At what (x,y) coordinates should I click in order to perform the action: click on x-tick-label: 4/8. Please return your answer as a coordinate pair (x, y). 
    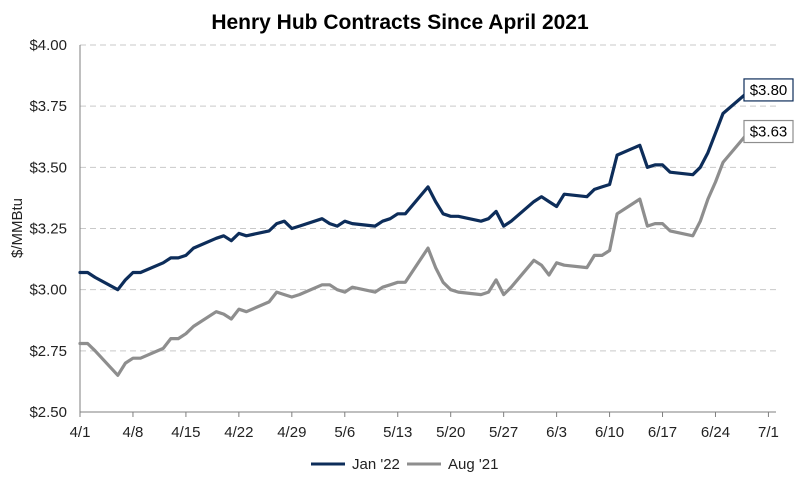
    Looking at the image, I should click on (133, 432).